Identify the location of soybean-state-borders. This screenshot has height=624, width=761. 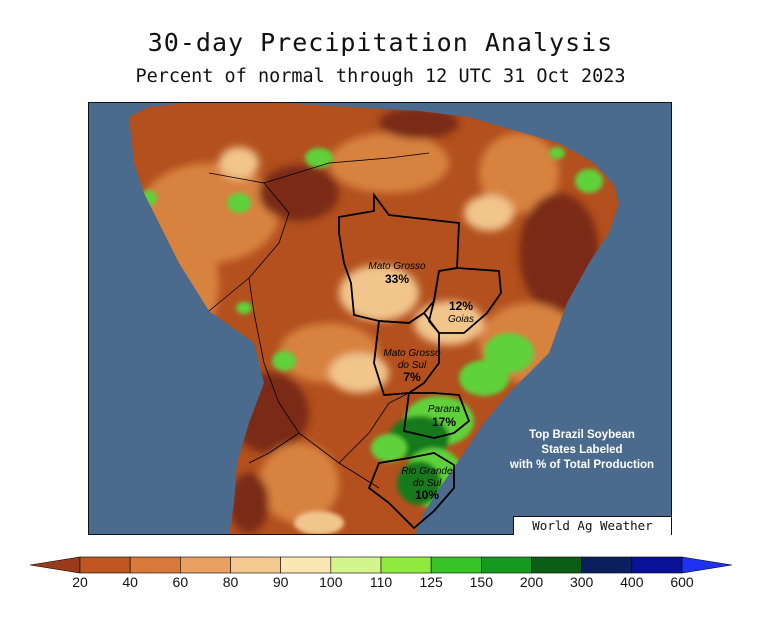
(420, 361).